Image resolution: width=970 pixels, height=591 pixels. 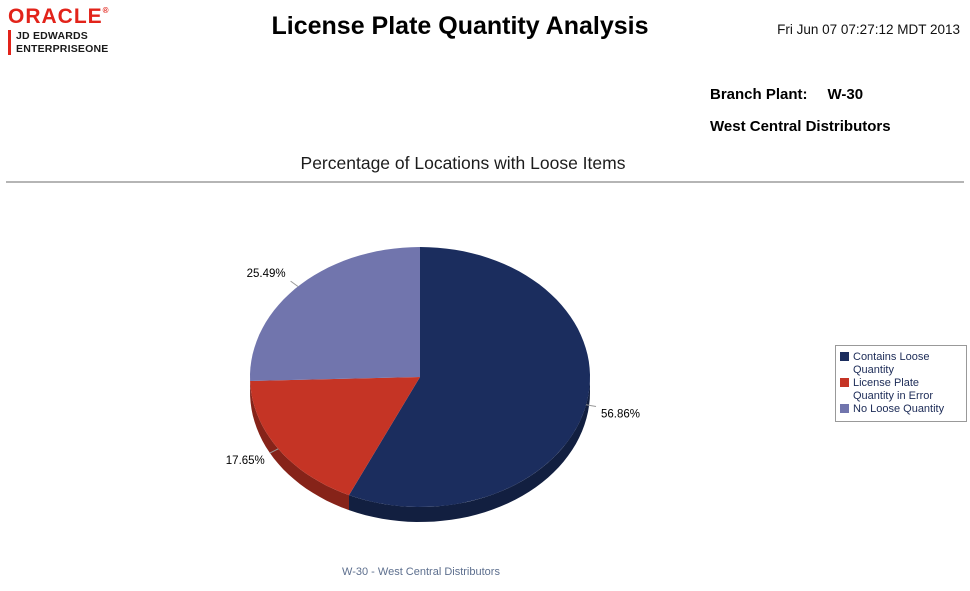 I want to click on chart-title: Percentage of Locations with Loose Items, so click(x=463, y=163).